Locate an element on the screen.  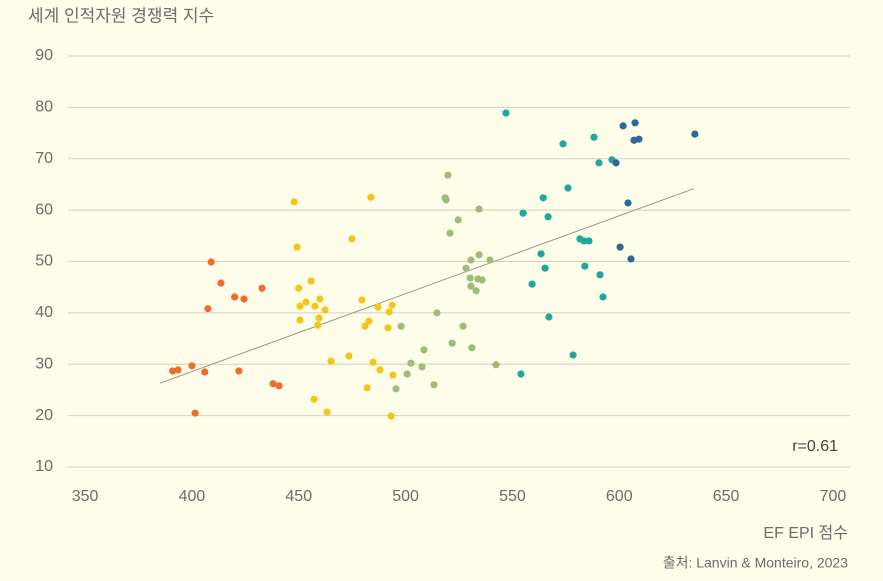
y-tick-label: 90 is located at coordinates (44, 55).